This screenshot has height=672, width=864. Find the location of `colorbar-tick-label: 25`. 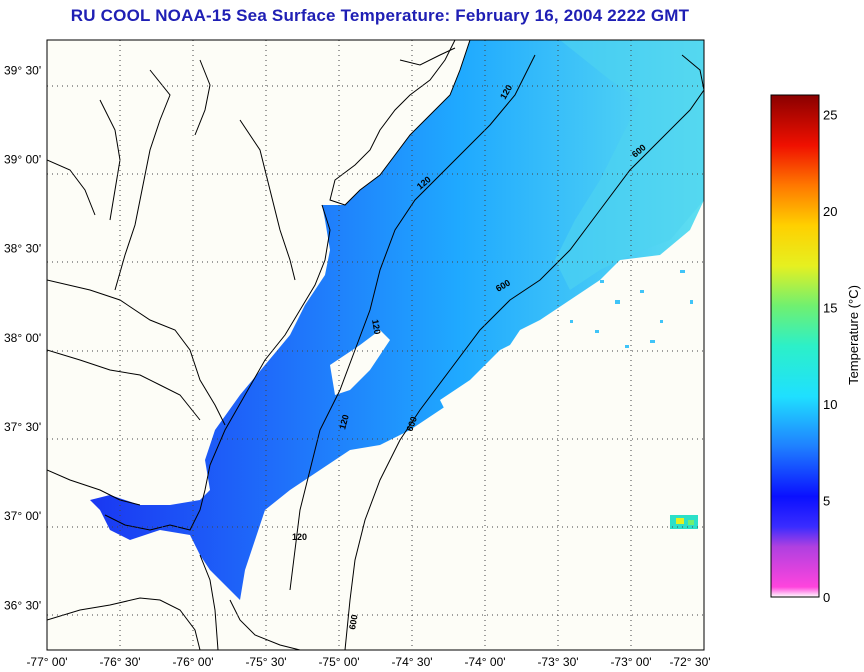

colorbar-tick-label: 25 is located at coordinates (830, 114).